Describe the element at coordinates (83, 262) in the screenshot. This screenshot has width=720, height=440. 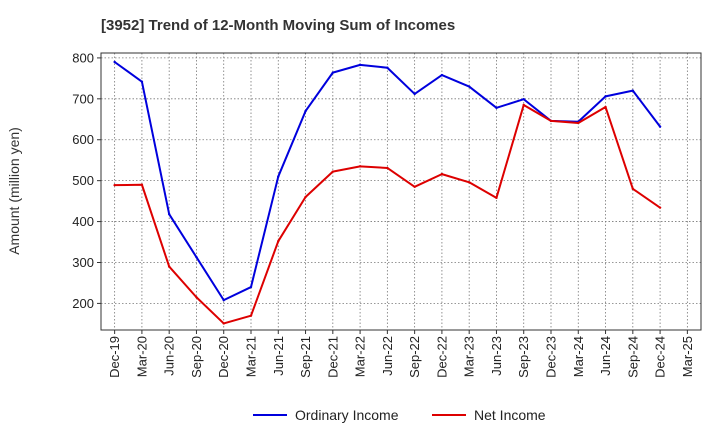
I see `y-tick-label: 300` at that location.